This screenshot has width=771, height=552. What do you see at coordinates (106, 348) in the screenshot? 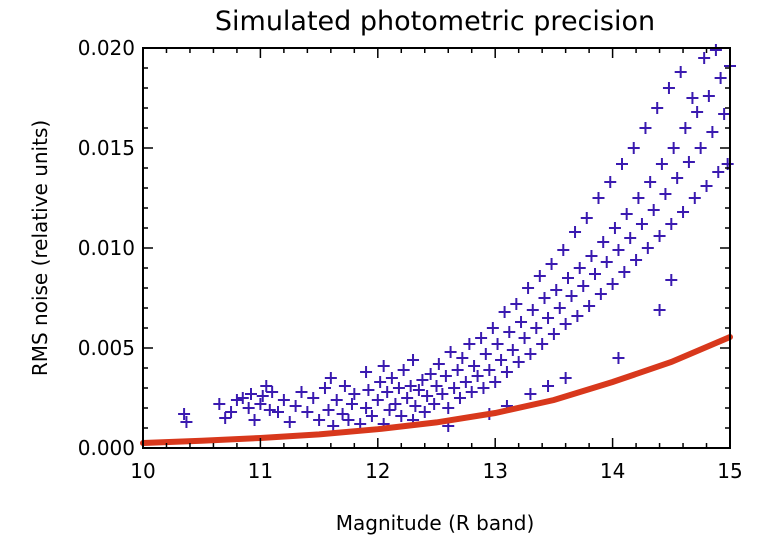
I see `y-tick-label: 0.005` at bounding box center [106, 348].